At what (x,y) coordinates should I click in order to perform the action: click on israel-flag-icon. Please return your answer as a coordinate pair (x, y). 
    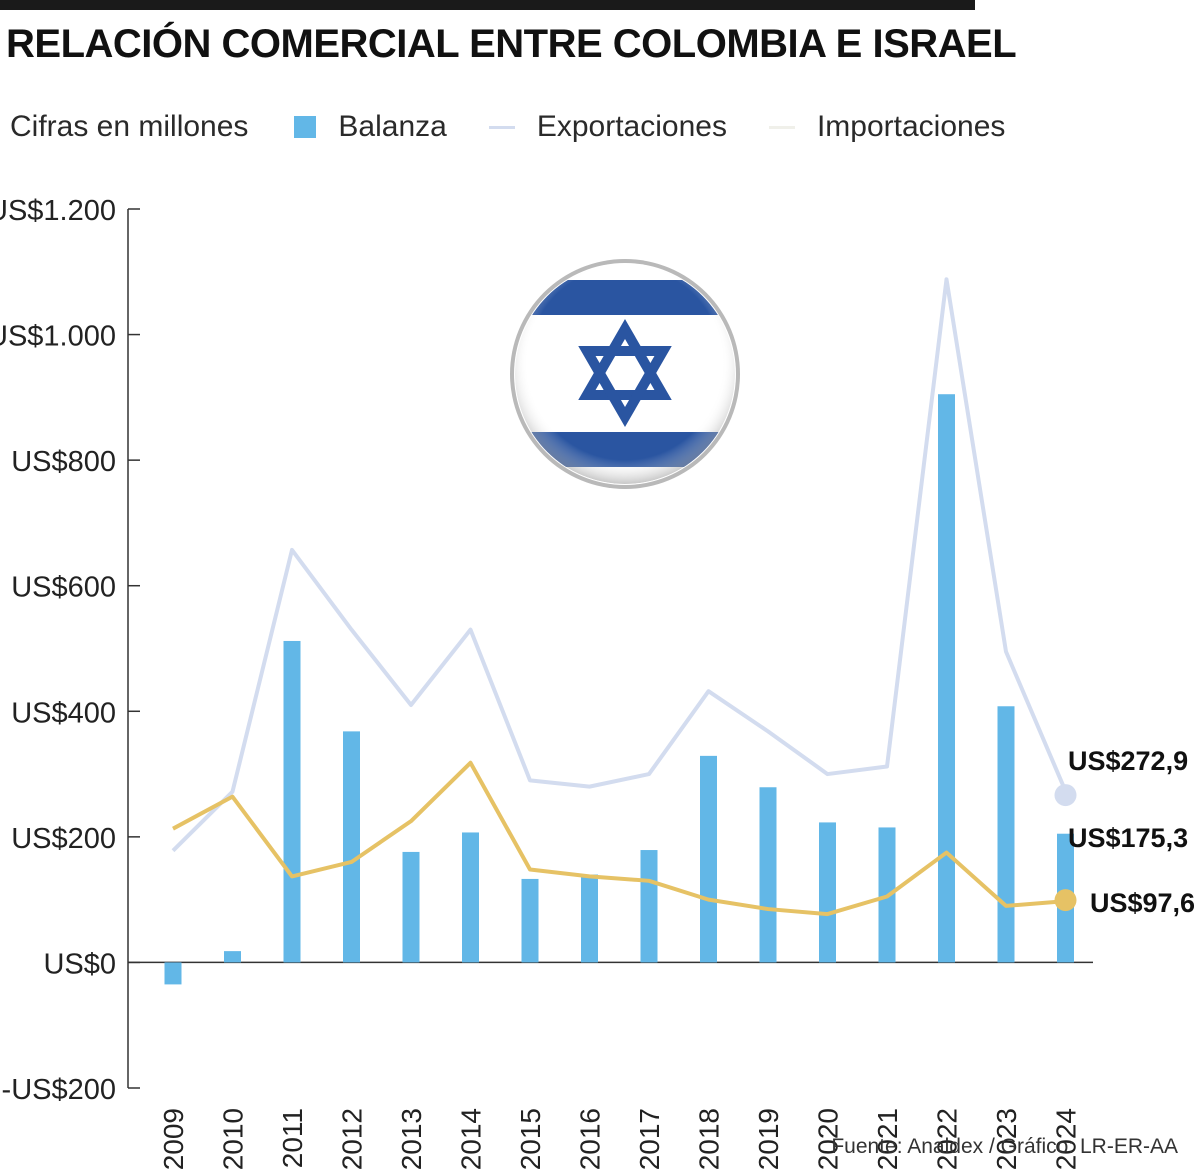
    Looking at the image, I should click on (625, 374).